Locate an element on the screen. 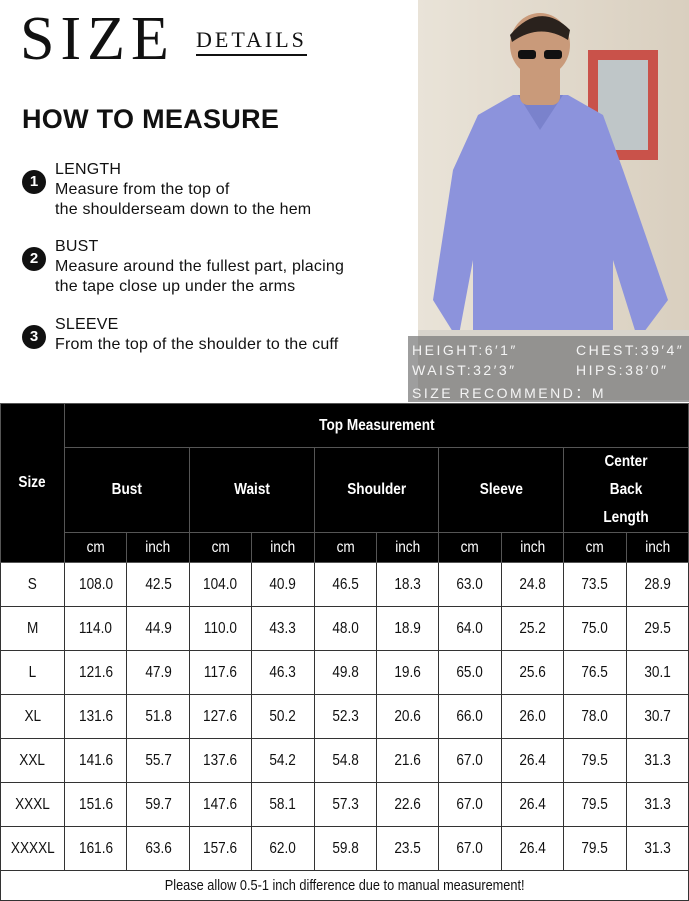 The width and height of the screenshot is (689, 901). value-cell: 26.0 is located at coordinates (532, 716).